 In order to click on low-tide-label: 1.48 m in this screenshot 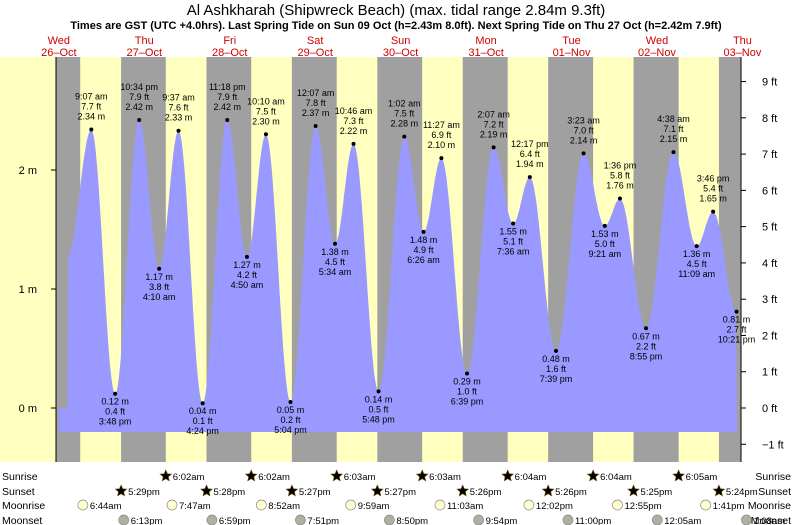, I will do `click(424, 240)`.